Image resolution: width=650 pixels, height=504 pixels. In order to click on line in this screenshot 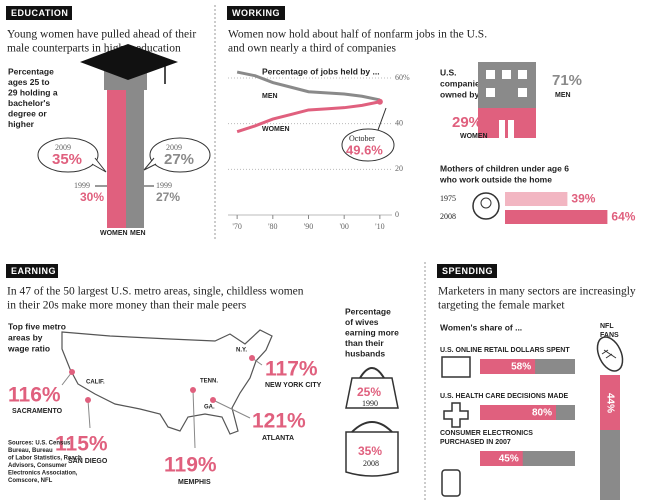, I will do `click(308, 117)`.